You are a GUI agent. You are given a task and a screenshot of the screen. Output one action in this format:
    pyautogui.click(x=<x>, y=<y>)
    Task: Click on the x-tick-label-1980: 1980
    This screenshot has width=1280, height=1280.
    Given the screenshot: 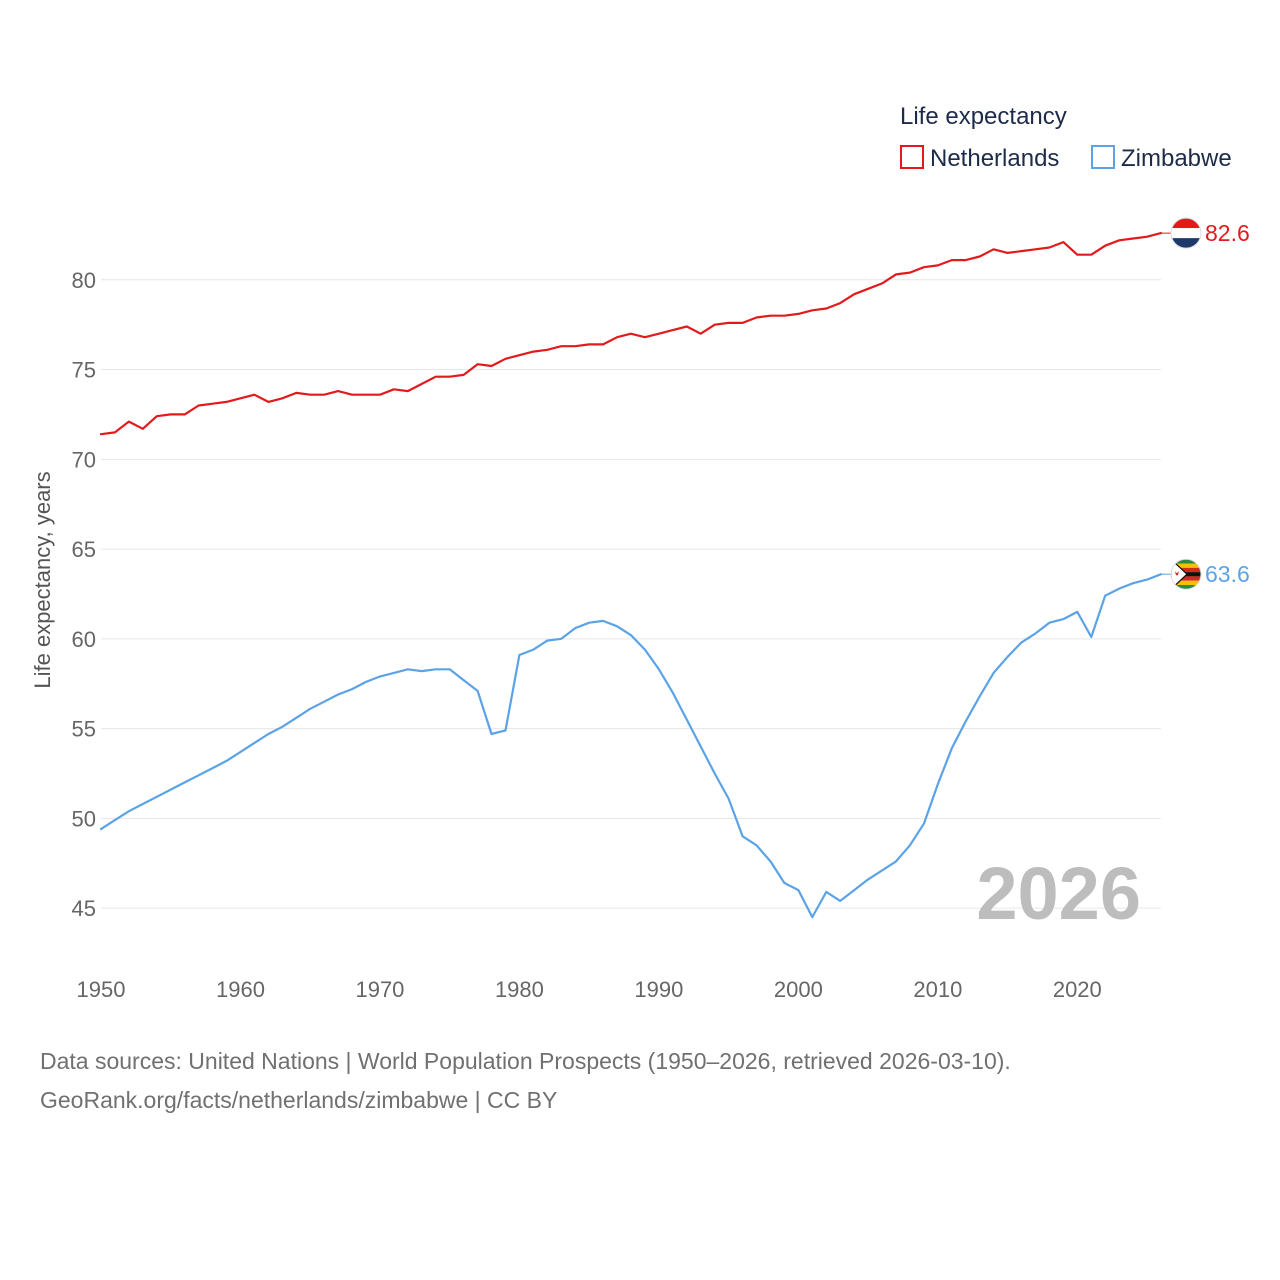 What is the action you would take?
    pyautogui.click(x=519, y=989)
    